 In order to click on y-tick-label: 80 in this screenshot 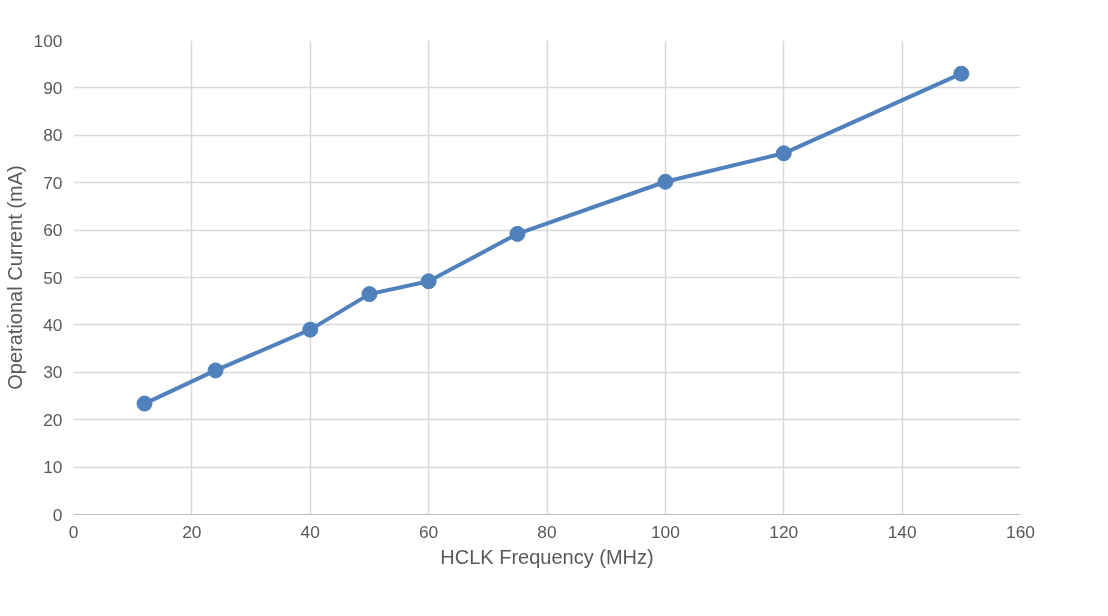, I will do `click(53, 135)`.